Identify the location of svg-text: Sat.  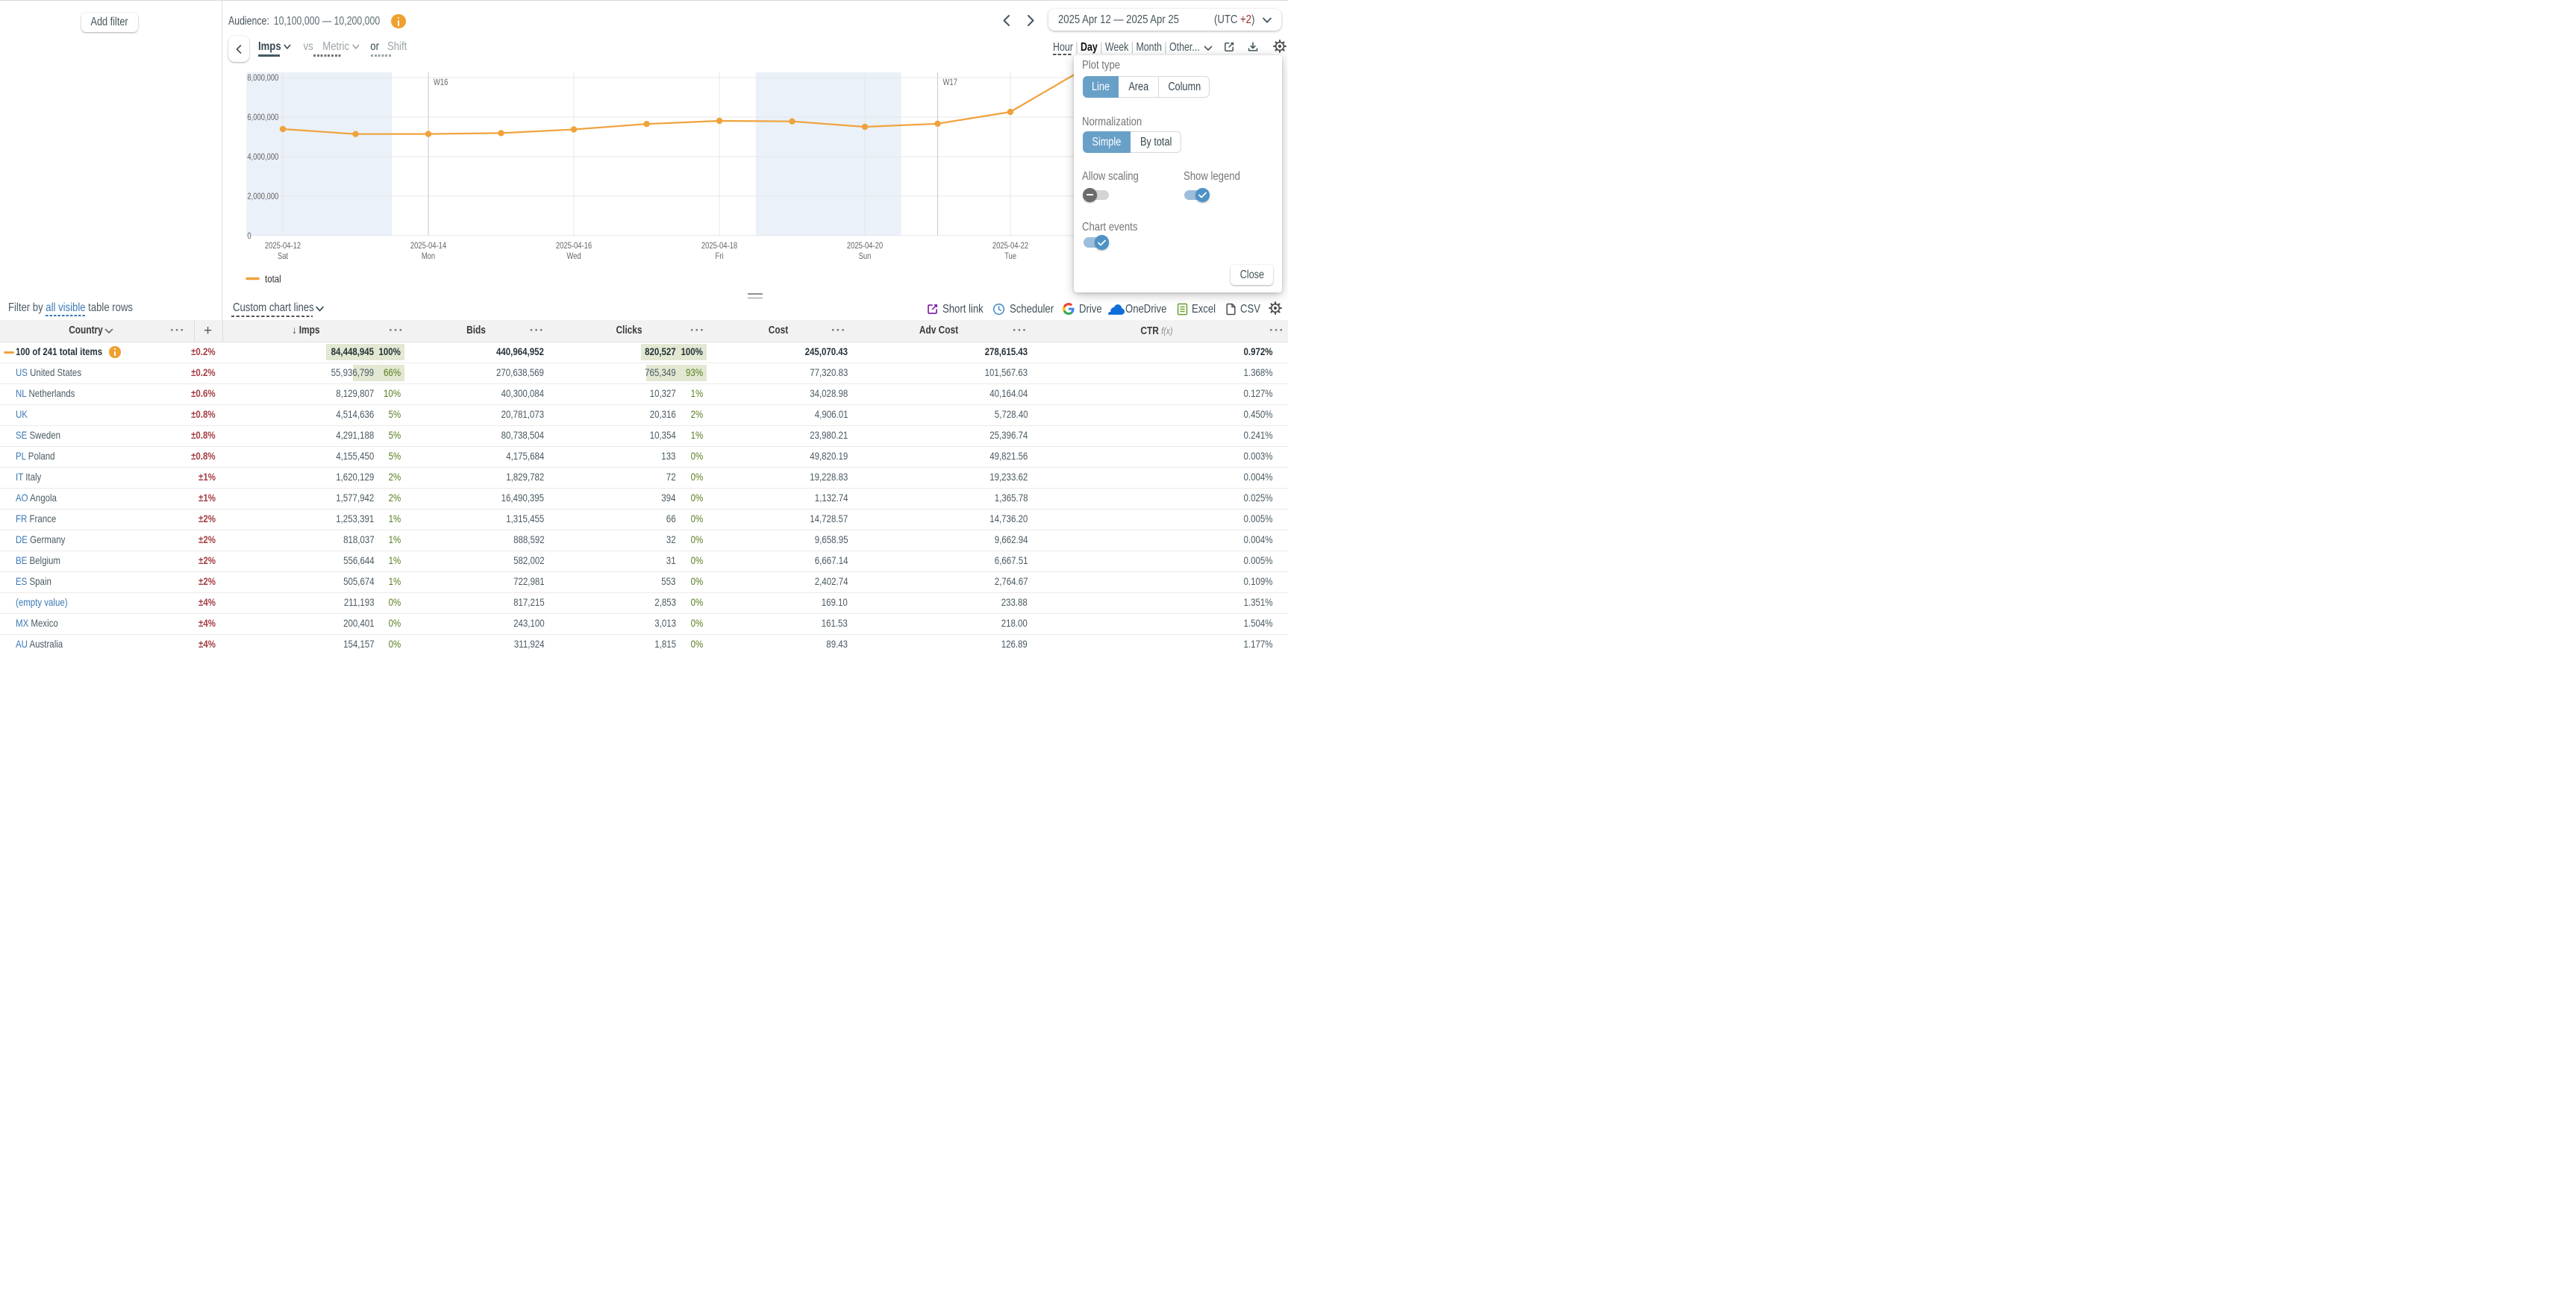
(283, 256).